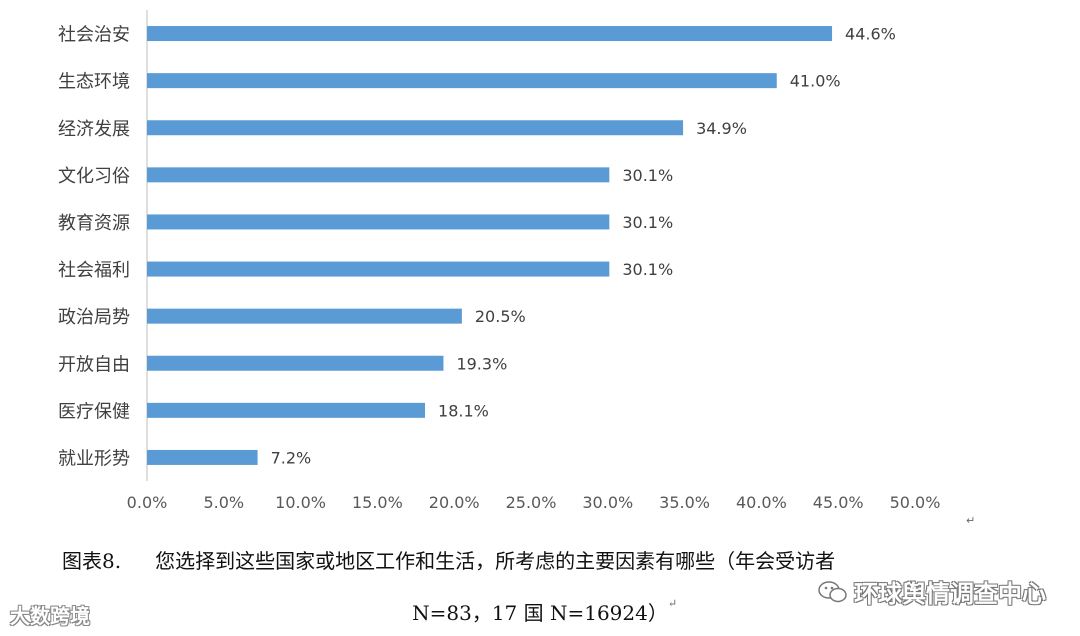  I want to click on x-tick-label: 40.0%, so click(761, 502).